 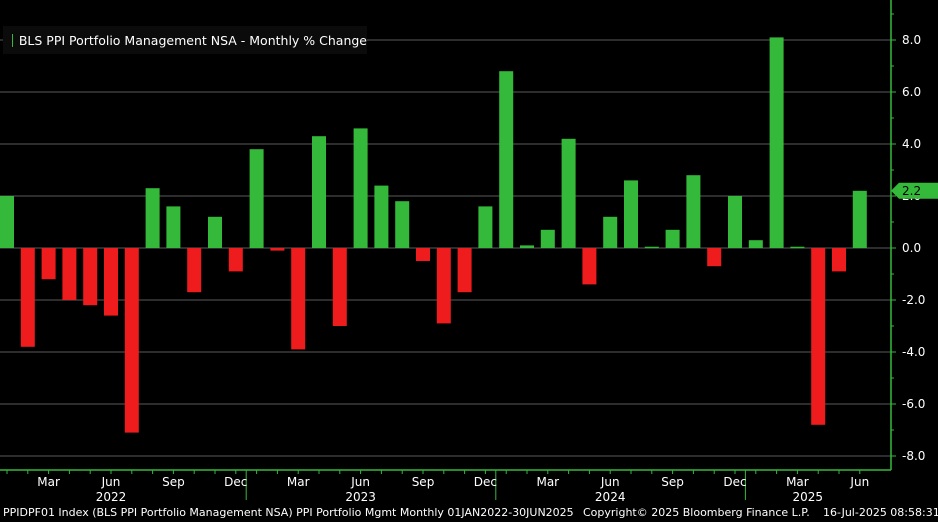 What do you see at coordinates (911, 144) in the screenshot?
I see `y-tick-label: 4.0` at bounding box center [911, 144].